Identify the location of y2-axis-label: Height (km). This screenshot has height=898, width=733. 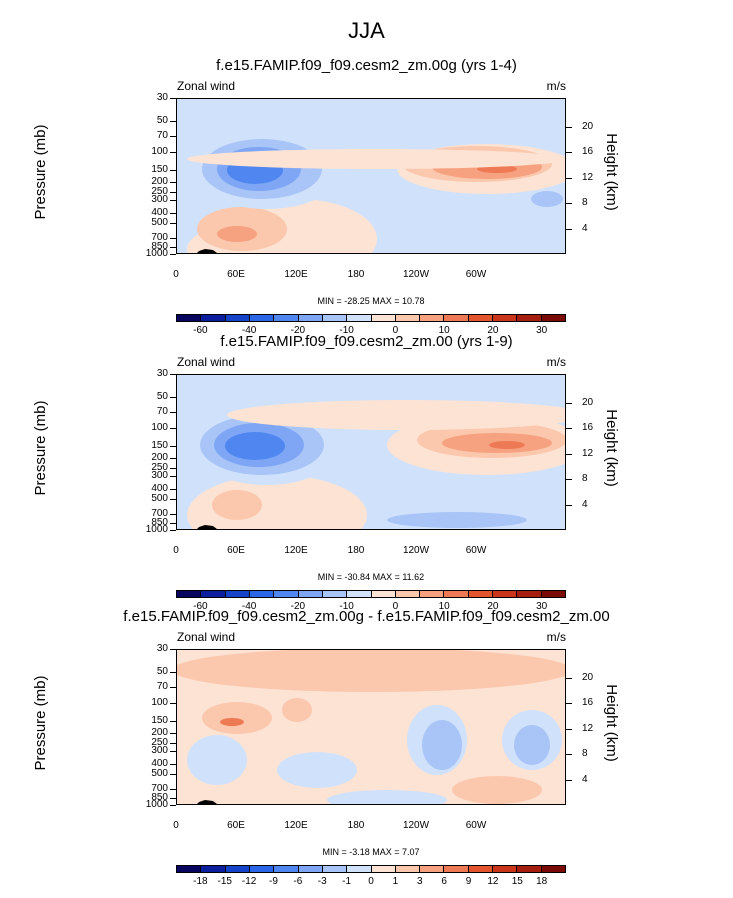
(611, 172).